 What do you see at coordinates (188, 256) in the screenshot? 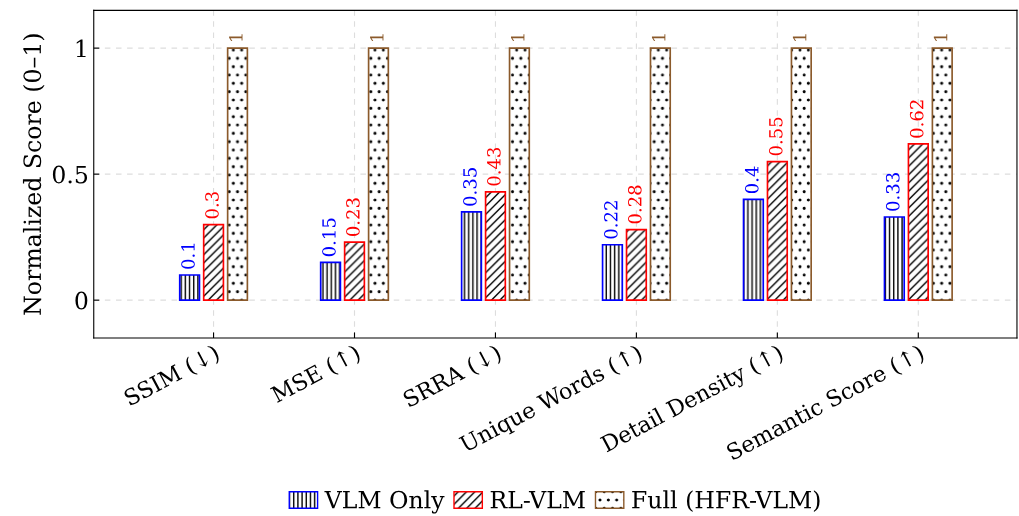
I see `data-label: 0.1` at bounding box center [188, 256].